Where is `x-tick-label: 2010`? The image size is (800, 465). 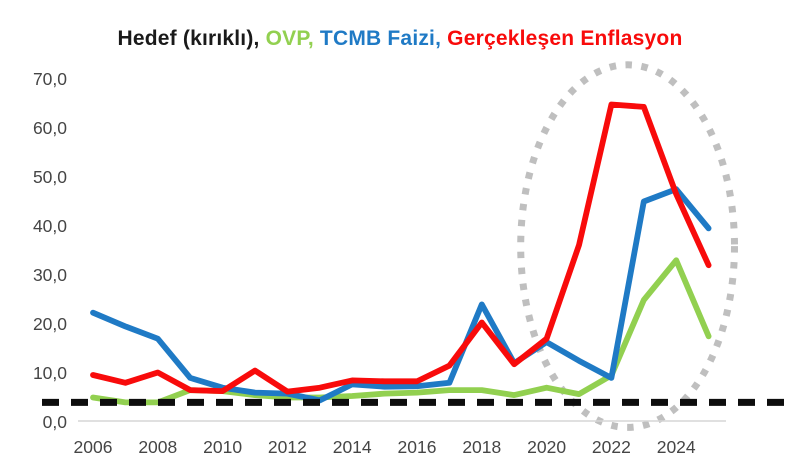
x-tick-label: 2010 is located at coordinates (222, 447).